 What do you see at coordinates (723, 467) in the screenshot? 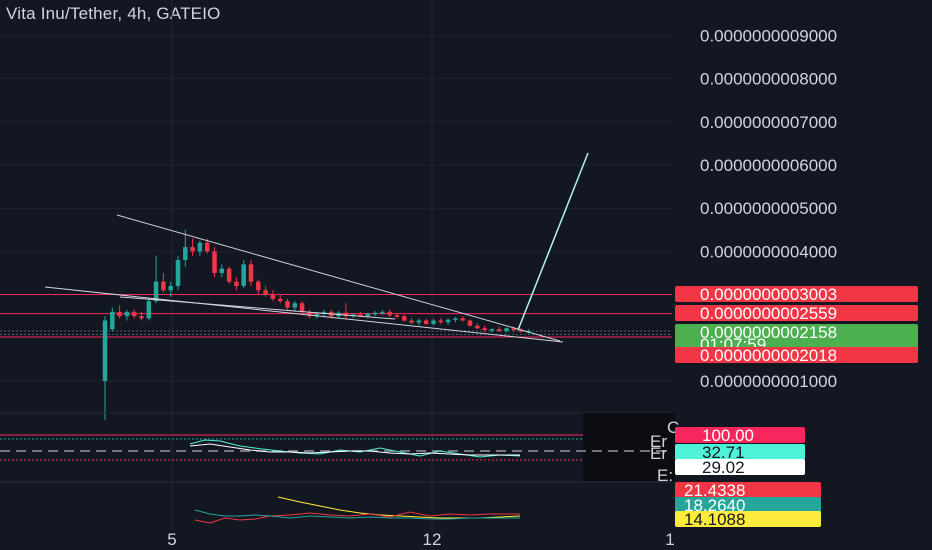
I see `oscillator-tag-label: 29.02` at bounding box center [723, 467].